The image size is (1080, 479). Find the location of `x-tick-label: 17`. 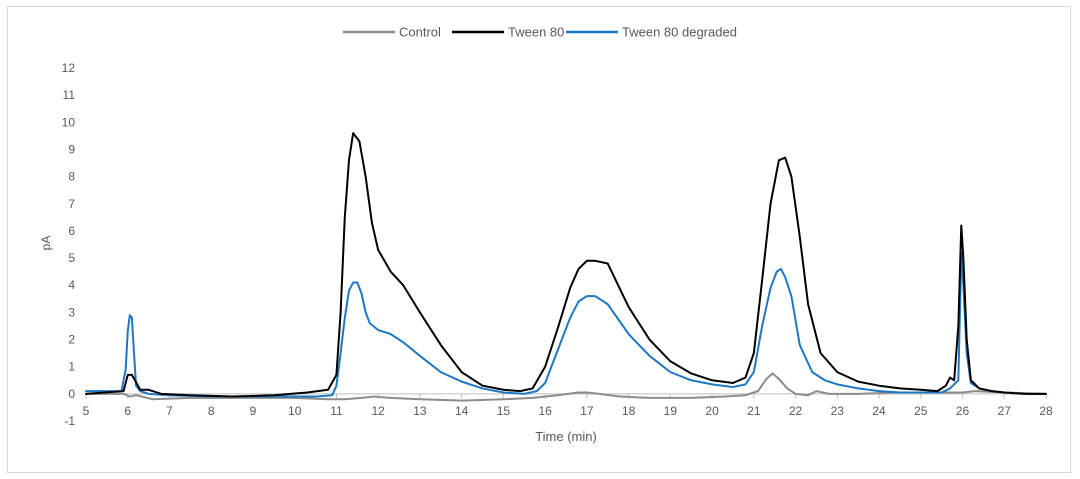

x-tick-label: 17 is located at coordinates (587, 411).